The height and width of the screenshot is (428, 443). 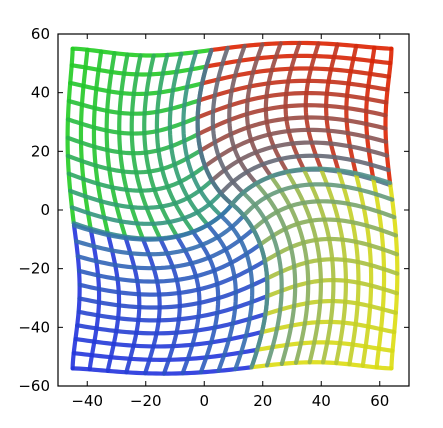 I want to click on y-tick-label: −40, so click(x=34, y=327).